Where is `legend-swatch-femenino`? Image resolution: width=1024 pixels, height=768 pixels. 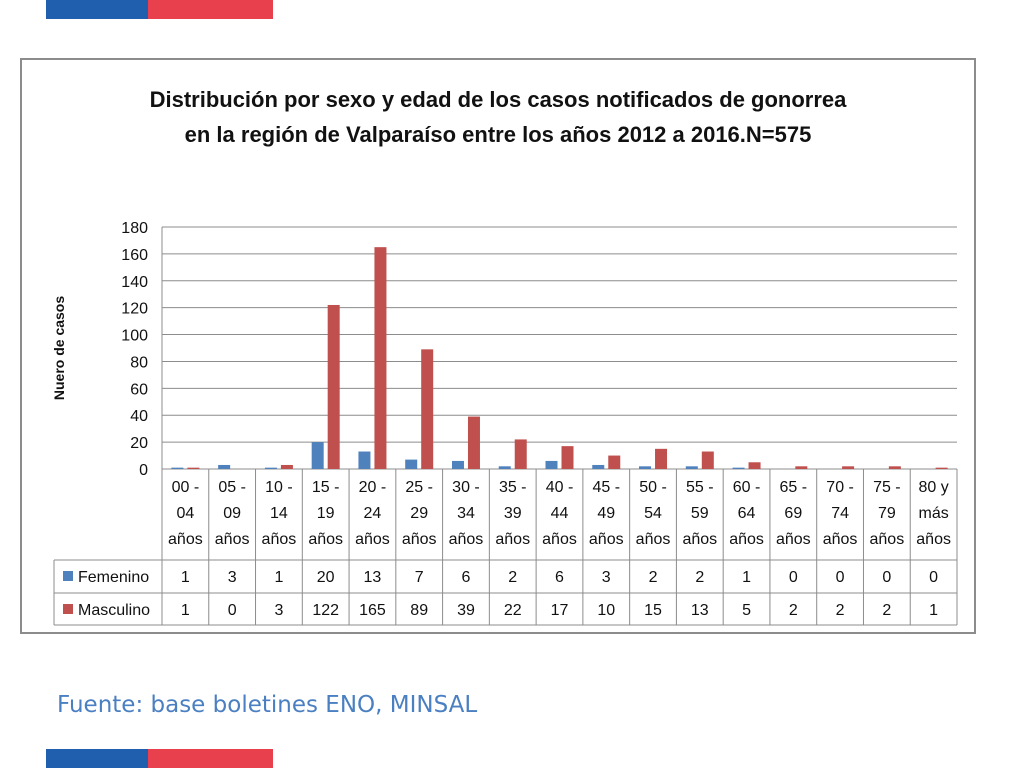 legend-swatch-femenino is located at coordinates (68, 576).